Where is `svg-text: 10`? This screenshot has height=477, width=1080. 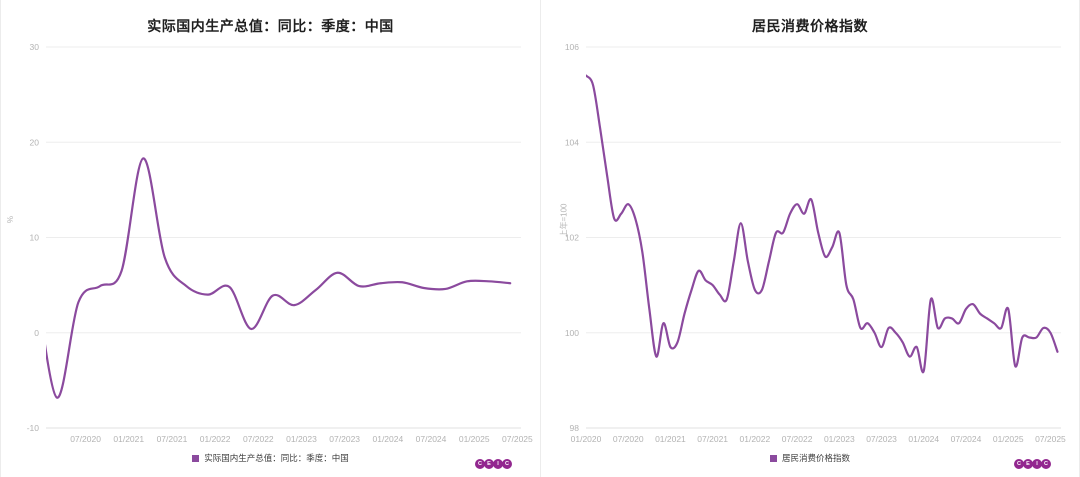
svg-text: 10 is located at coordinates (35, 238).